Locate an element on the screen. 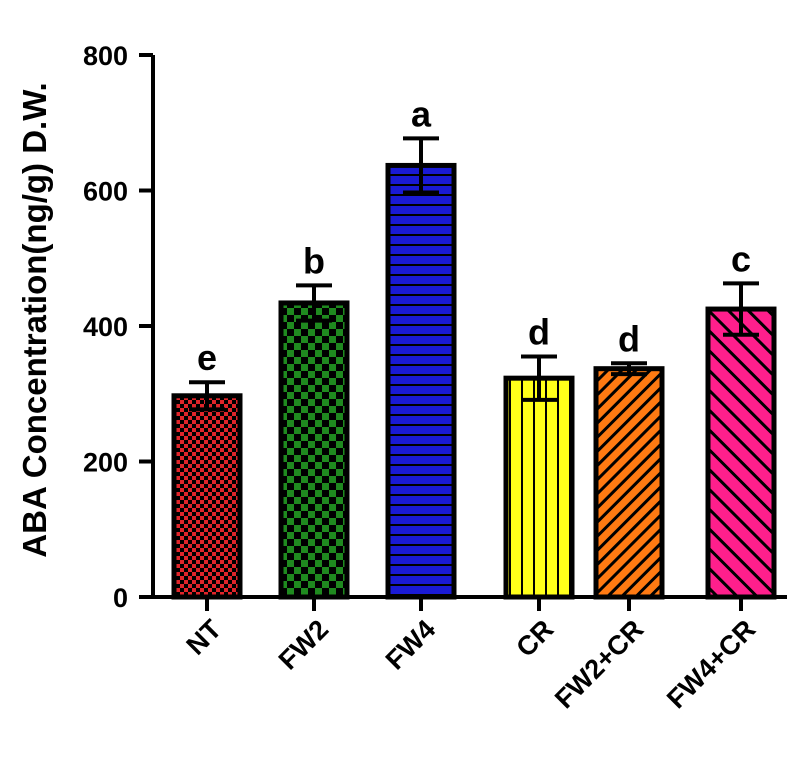  y-tick-label: 400 is located at coordinates (105, 327).